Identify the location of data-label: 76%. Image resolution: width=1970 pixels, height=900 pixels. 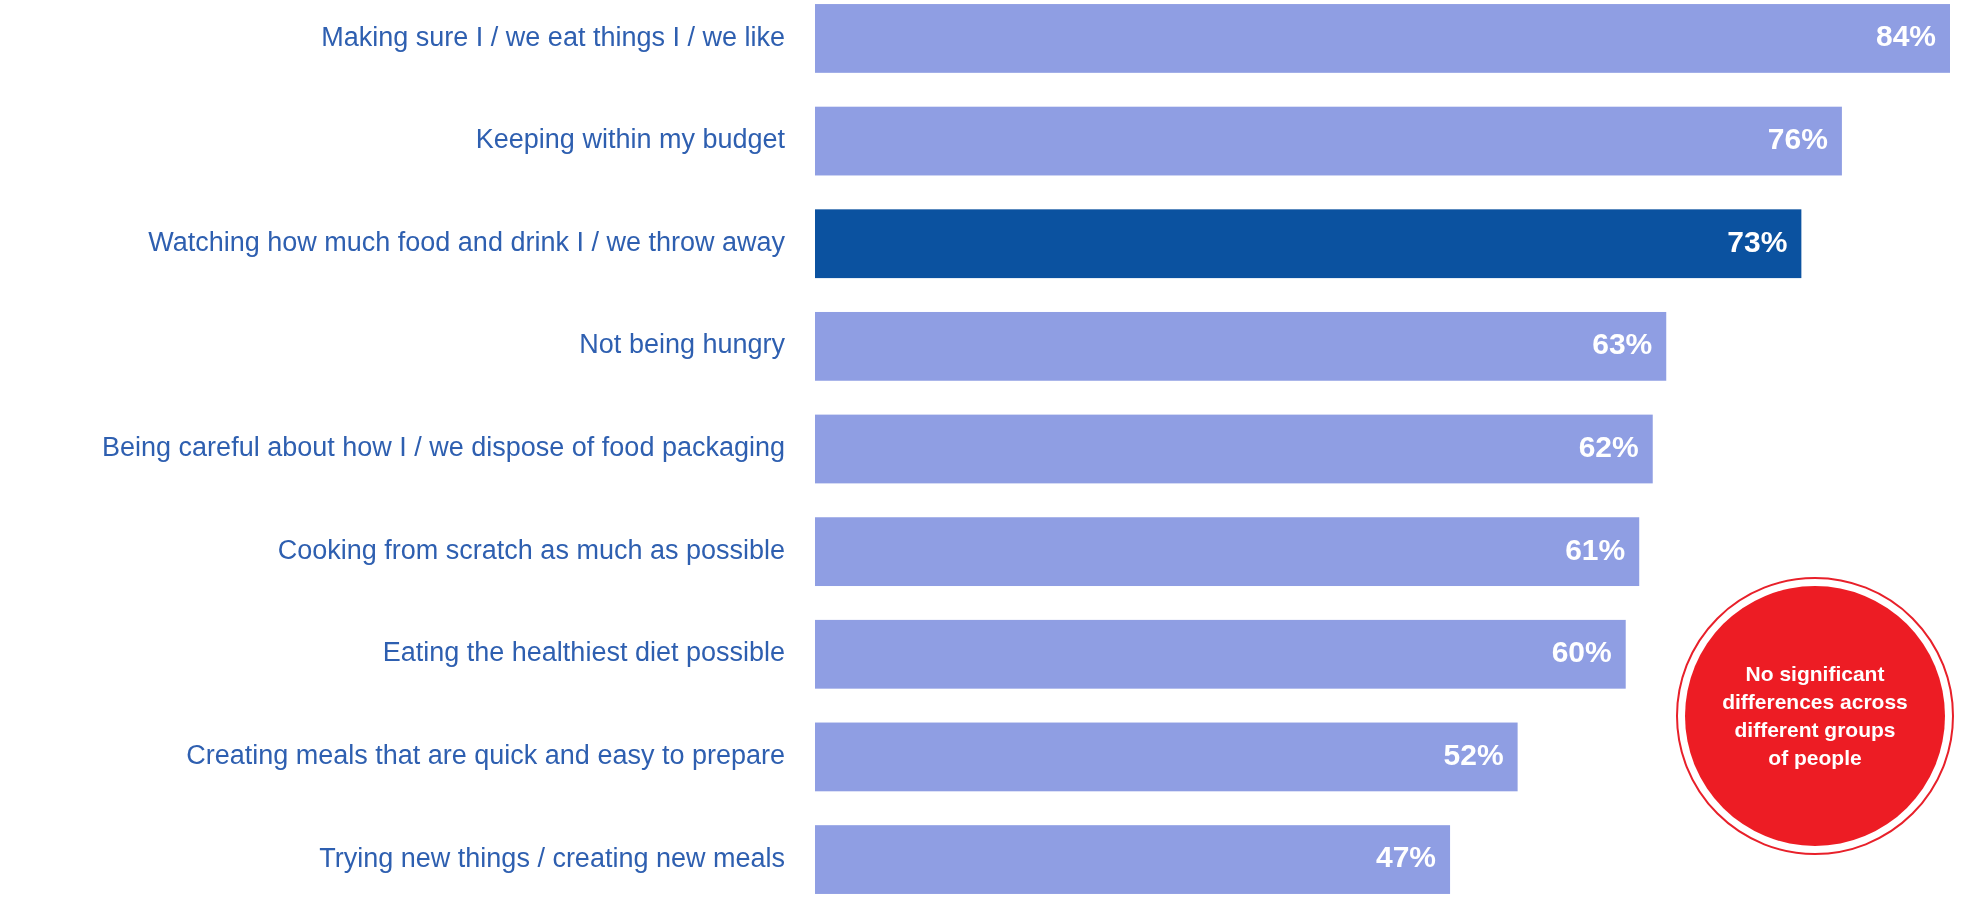
(1797, 138).